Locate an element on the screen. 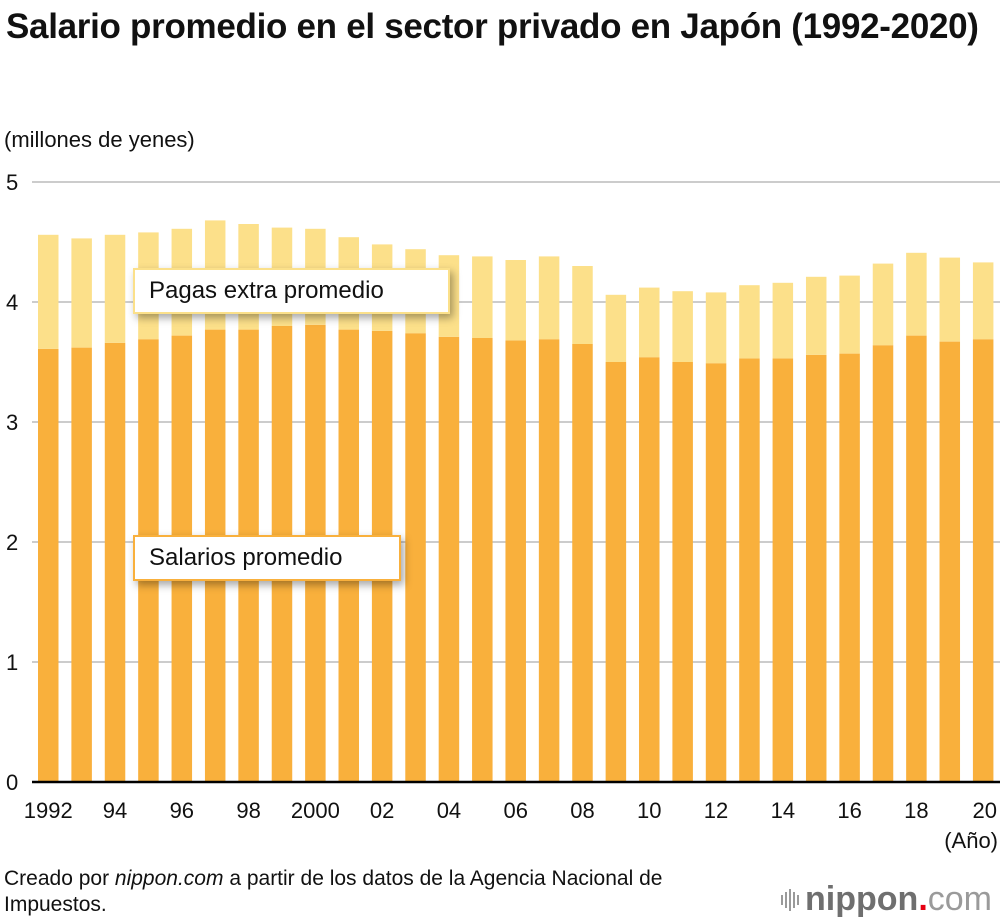 The width and height of the screenshot is (1000, 924). source-site: nippon.com is located at coordinates (169, 878).